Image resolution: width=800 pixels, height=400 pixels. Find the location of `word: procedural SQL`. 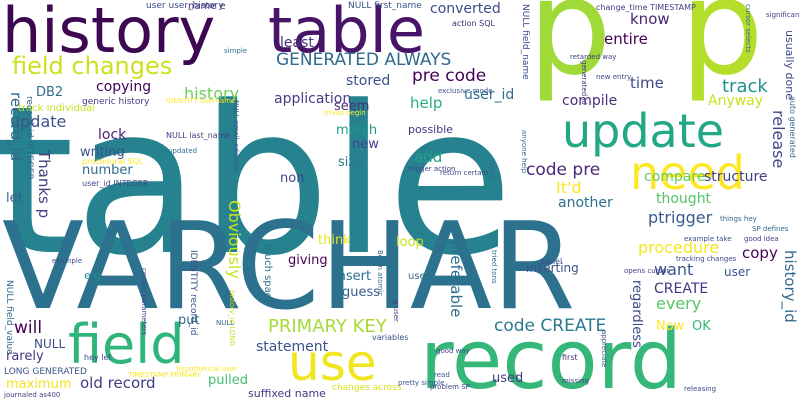

word: procedural SQL is located at coordinates (113, 161).